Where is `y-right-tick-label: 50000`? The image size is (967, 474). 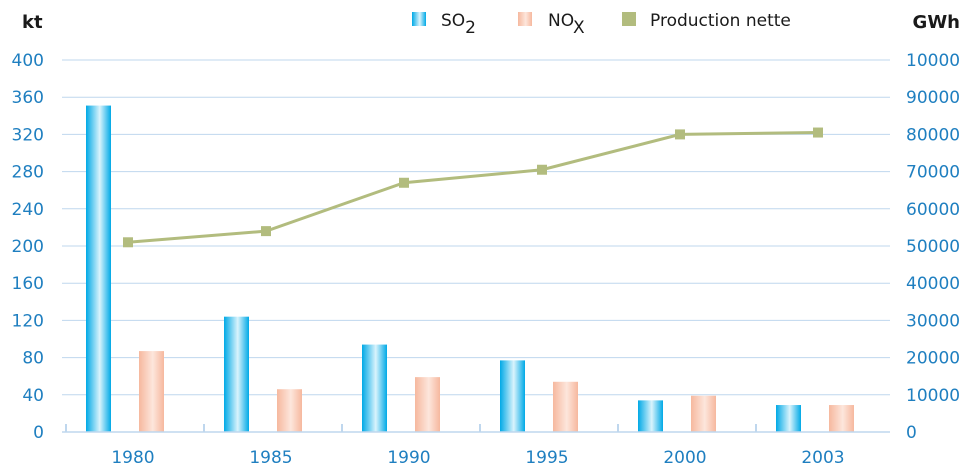 y-right-tick-label: 50000 is located at coordinates (933, 247).